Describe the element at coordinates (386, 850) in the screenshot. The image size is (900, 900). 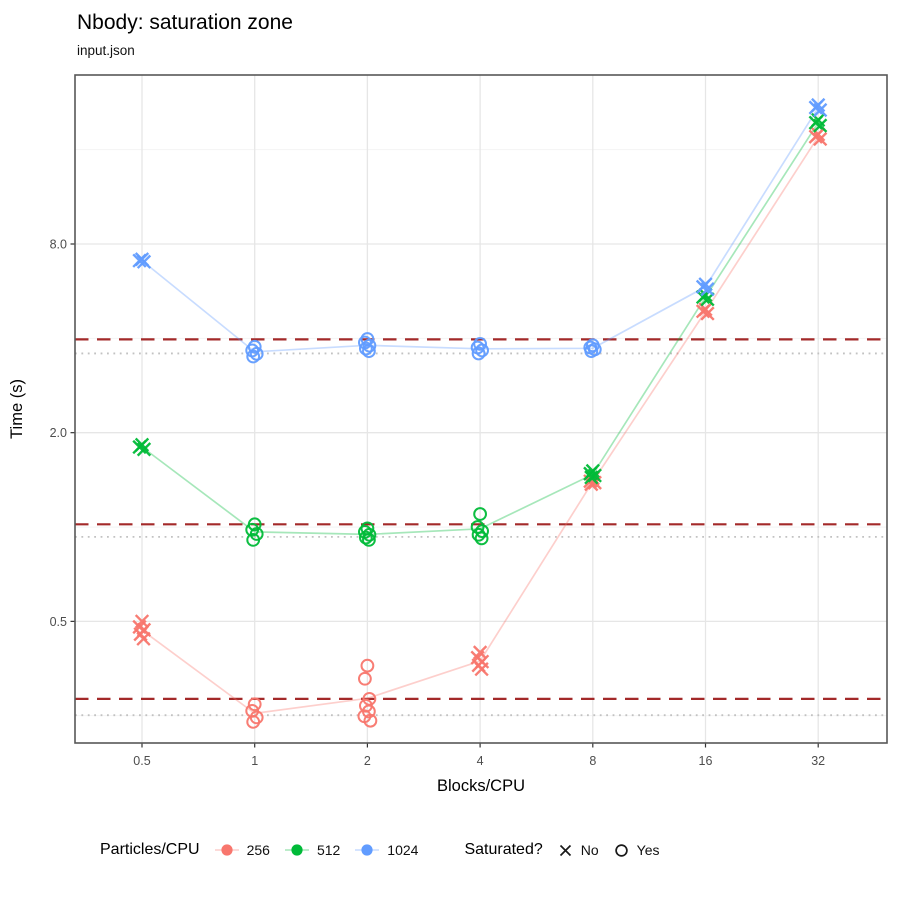
I see `legend-item-1024: 1024` at that location.